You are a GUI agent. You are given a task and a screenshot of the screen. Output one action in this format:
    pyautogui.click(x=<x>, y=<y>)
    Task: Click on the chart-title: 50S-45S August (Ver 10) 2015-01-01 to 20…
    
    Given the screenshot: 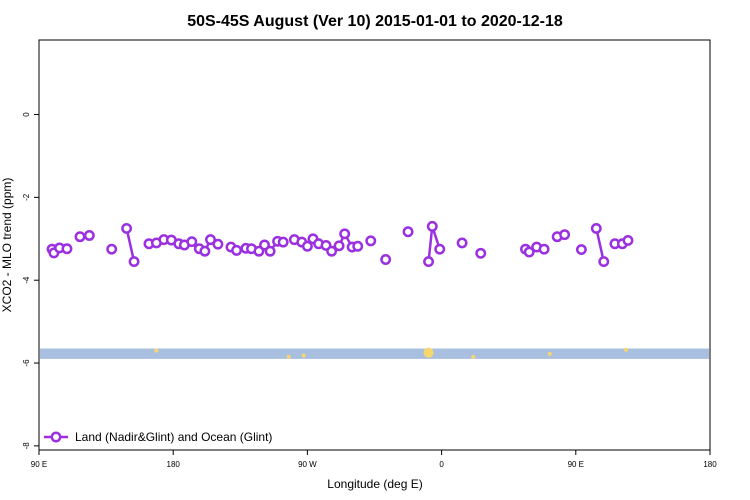 What is the action you would take?
    pyautogui.click(x=375, y=21)
    